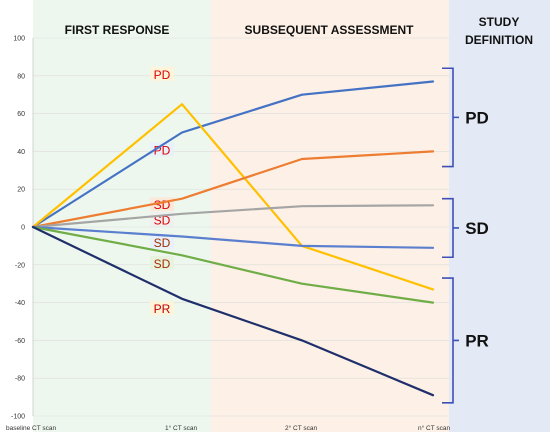 Image resolution: width=550 pixels, height=437 pixels. What do you see at coordinates (18, 417) in the screenshot?
I see `y-tick-label: -100` at bounding box center [18, 417].